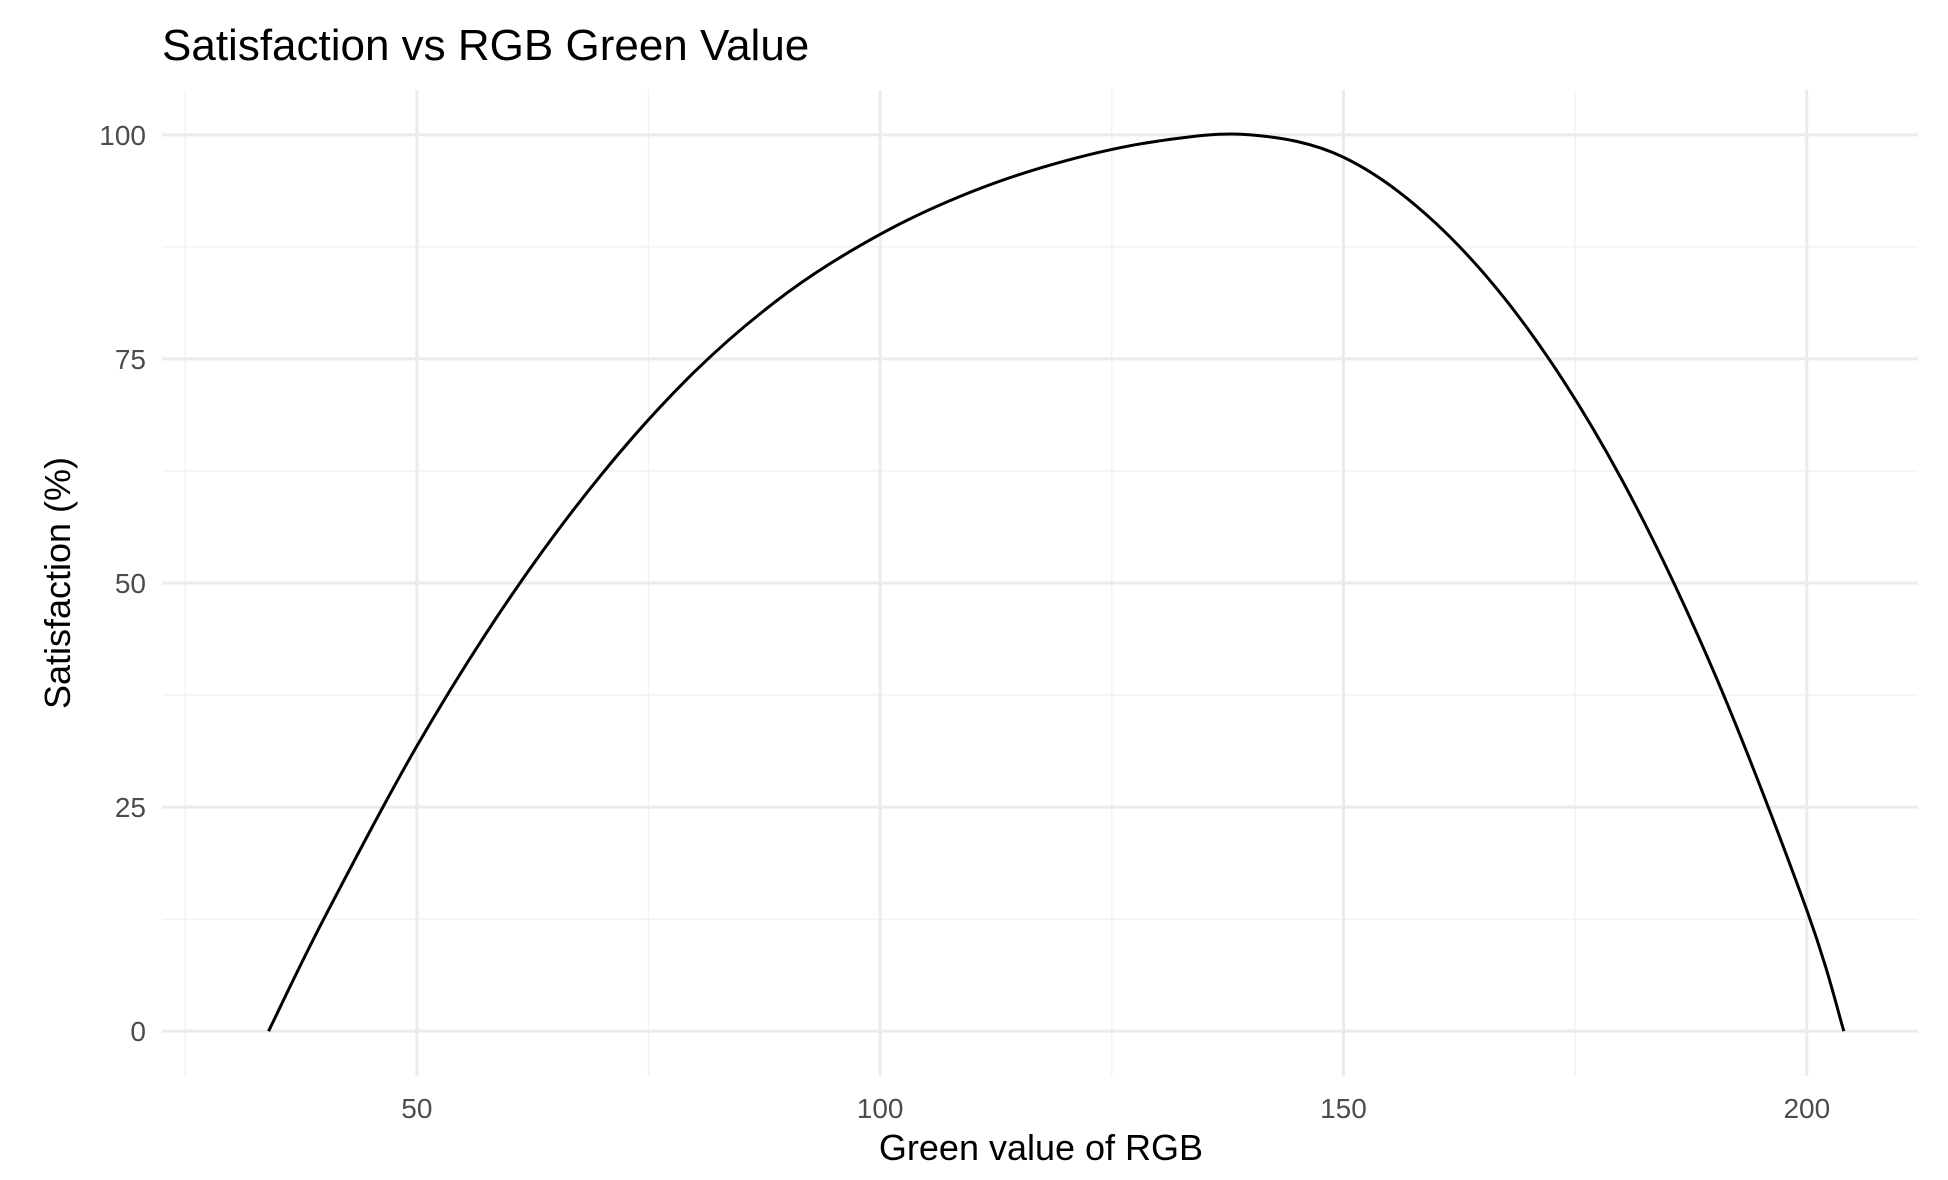 Image resolution: width=1948 pixels, height=1180 pixels. I want to click on y-tick-label: 100, so click(122, 135).